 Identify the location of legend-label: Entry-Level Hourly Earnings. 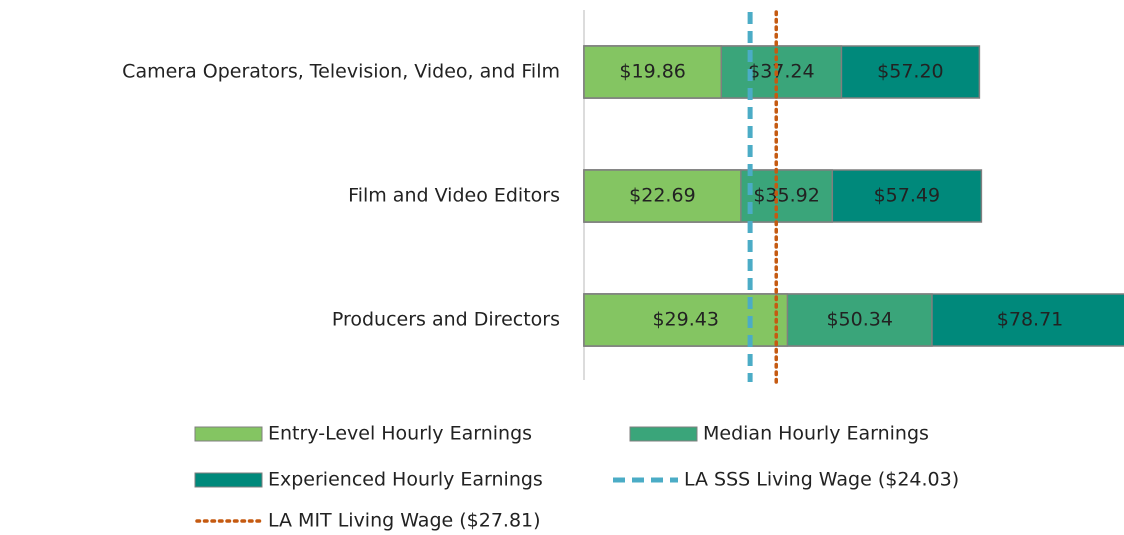
(400, 434).